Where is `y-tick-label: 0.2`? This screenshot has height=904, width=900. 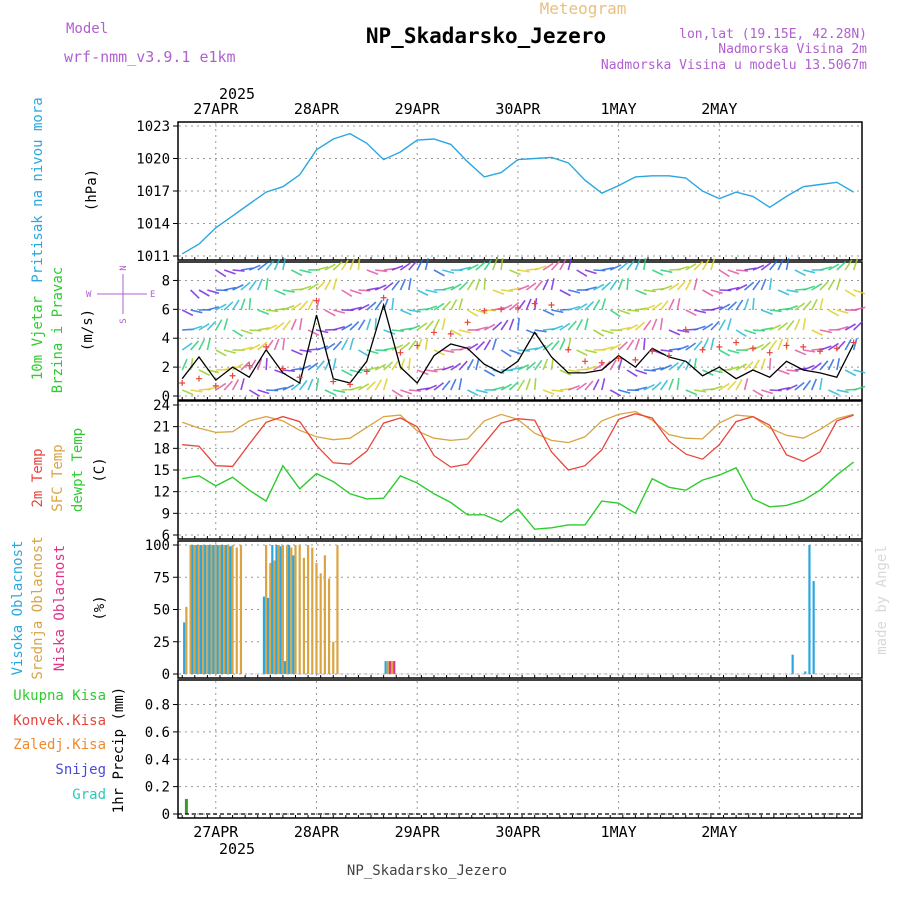 y-tick-label: 0.2 is located at coordinates (157, 788).